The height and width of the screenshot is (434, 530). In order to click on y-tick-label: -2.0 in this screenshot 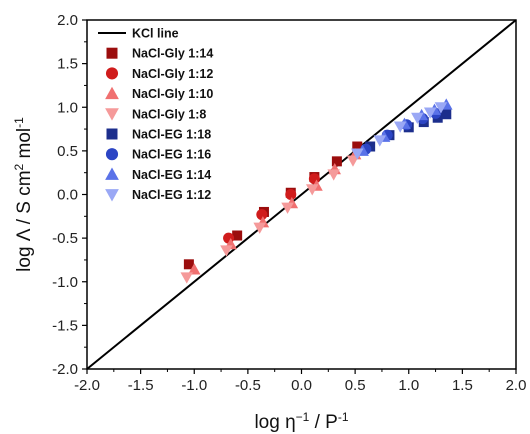, I will do `click(65, 369)`.